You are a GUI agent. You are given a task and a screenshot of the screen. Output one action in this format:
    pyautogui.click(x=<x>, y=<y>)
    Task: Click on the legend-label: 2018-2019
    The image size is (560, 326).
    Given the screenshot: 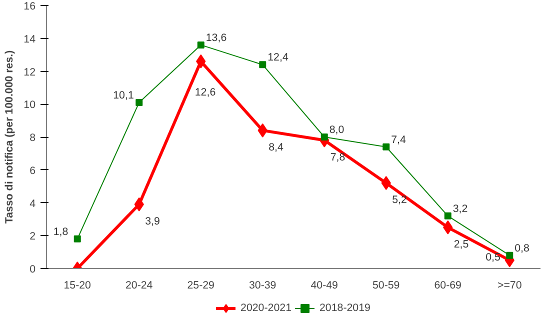 What is the action you would take?
    pyautogui.click(x=345, y=308)
    